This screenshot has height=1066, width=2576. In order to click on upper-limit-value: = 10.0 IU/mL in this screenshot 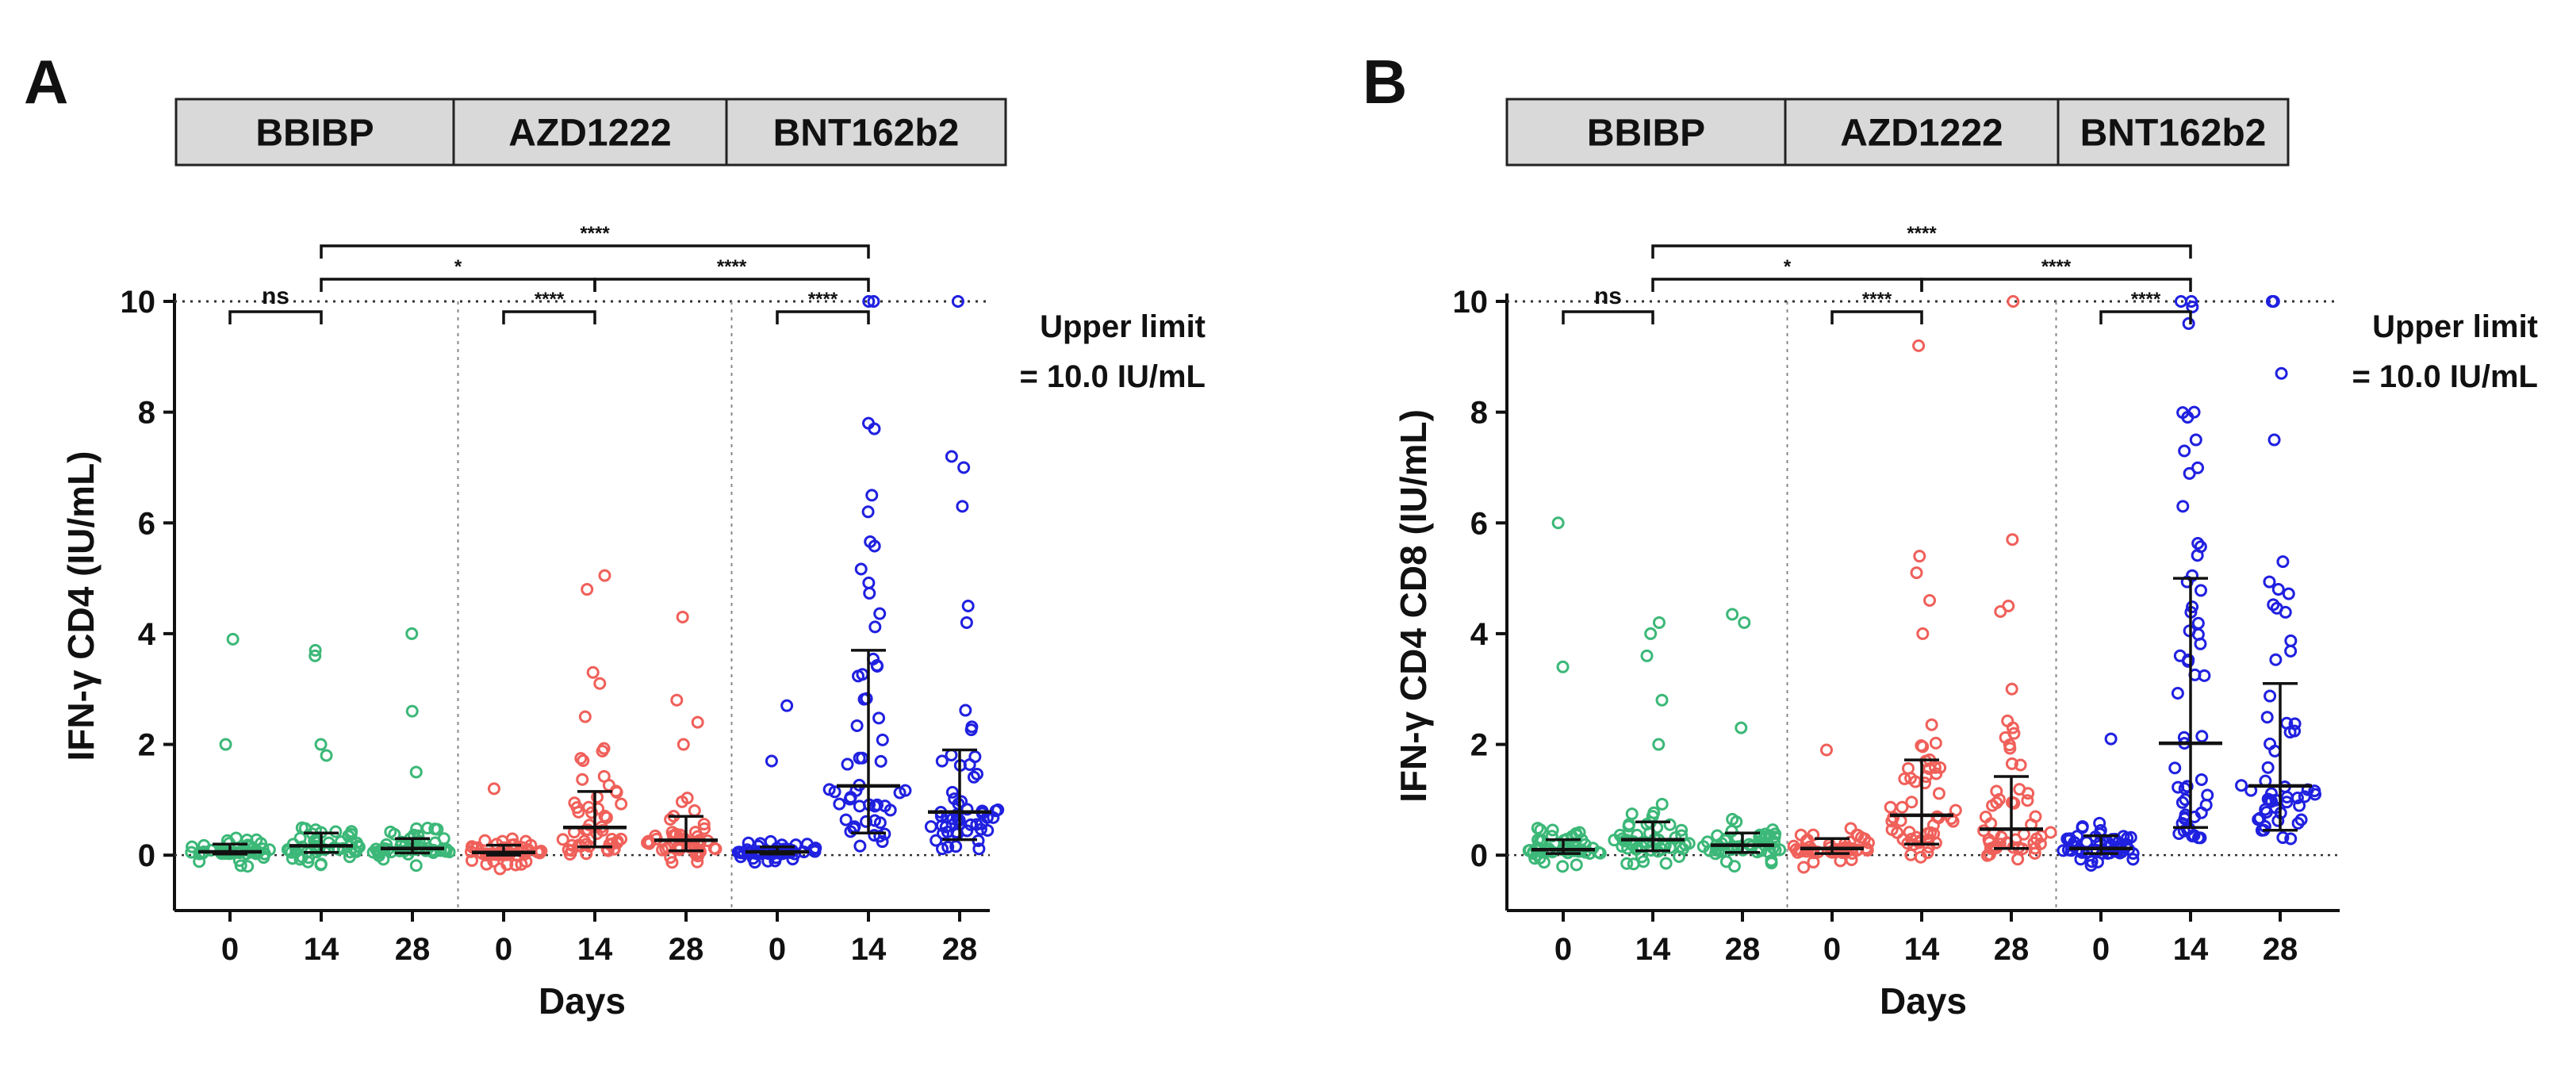, I will do `click(1113, 376)`.